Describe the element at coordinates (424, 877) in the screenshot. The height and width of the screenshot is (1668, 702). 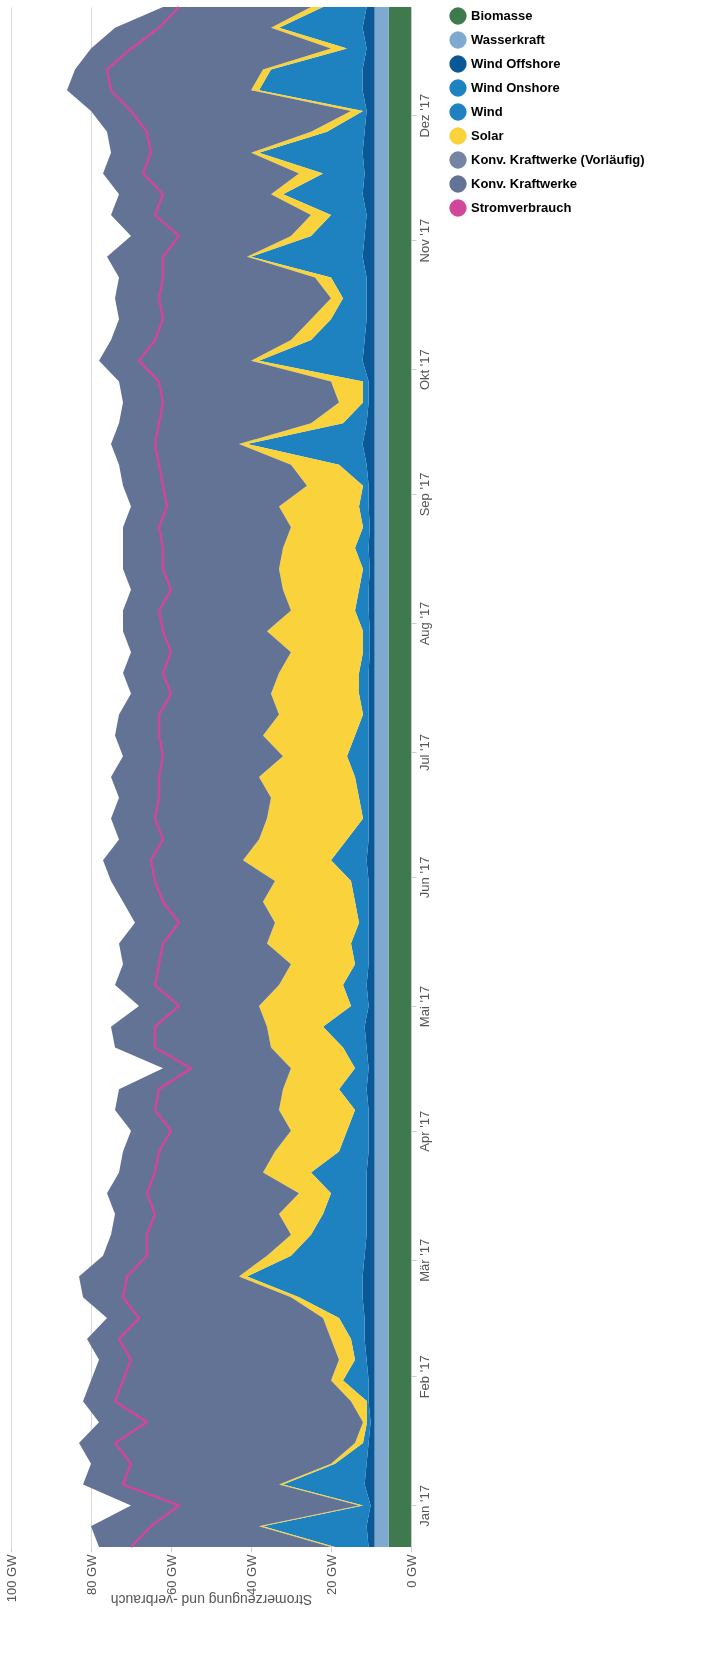
I see `y-tick-label: Jun '17` at that location.